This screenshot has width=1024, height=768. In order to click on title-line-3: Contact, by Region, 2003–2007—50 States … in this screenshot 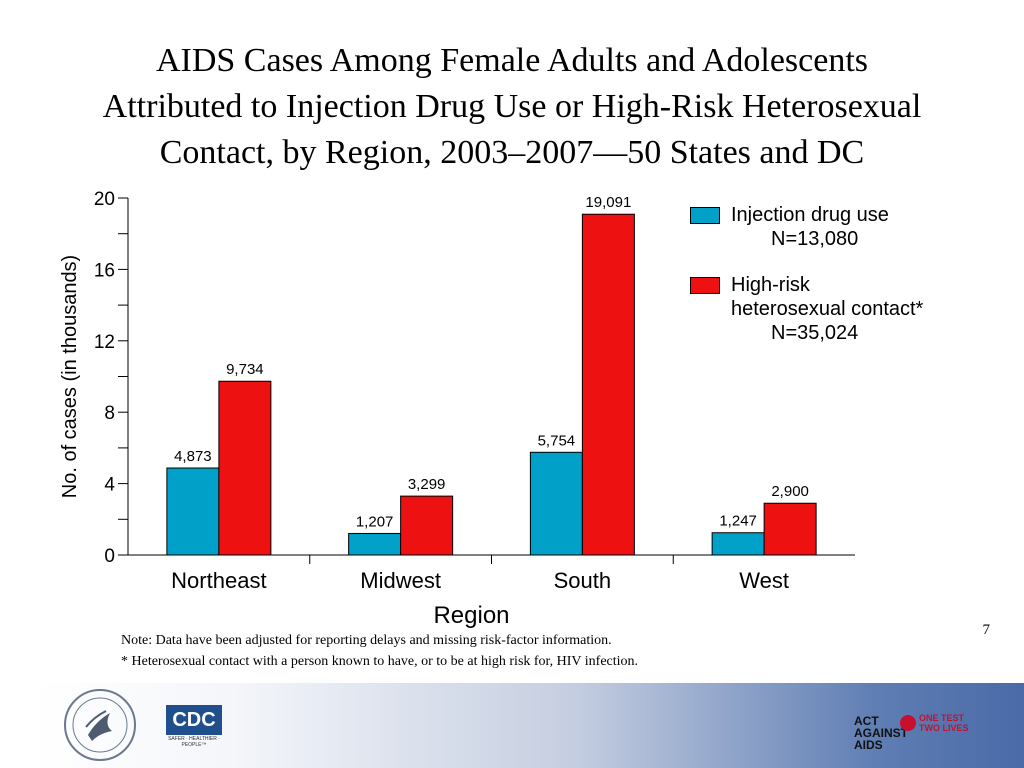, I will do `click(512, 152)`.